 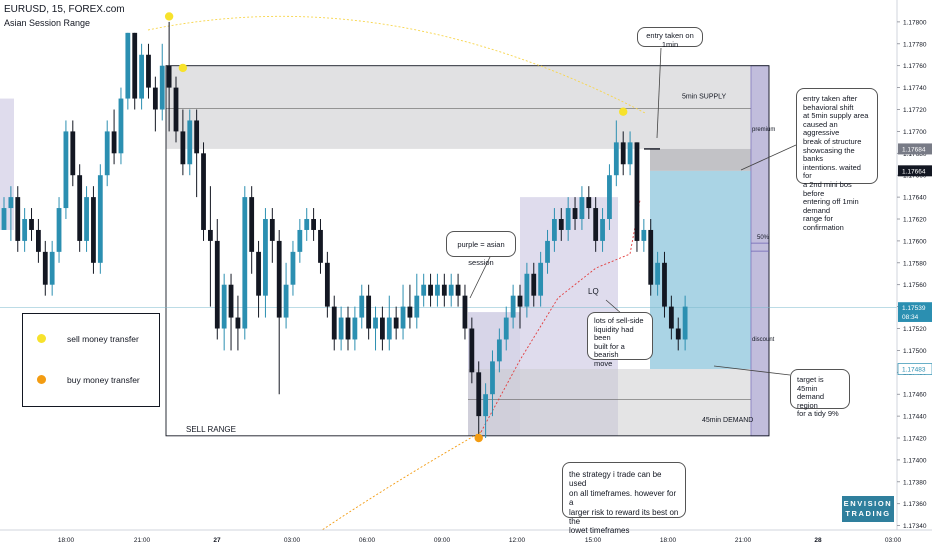 I want to click on price-label: 1.17483, so click(x=914, y=370).